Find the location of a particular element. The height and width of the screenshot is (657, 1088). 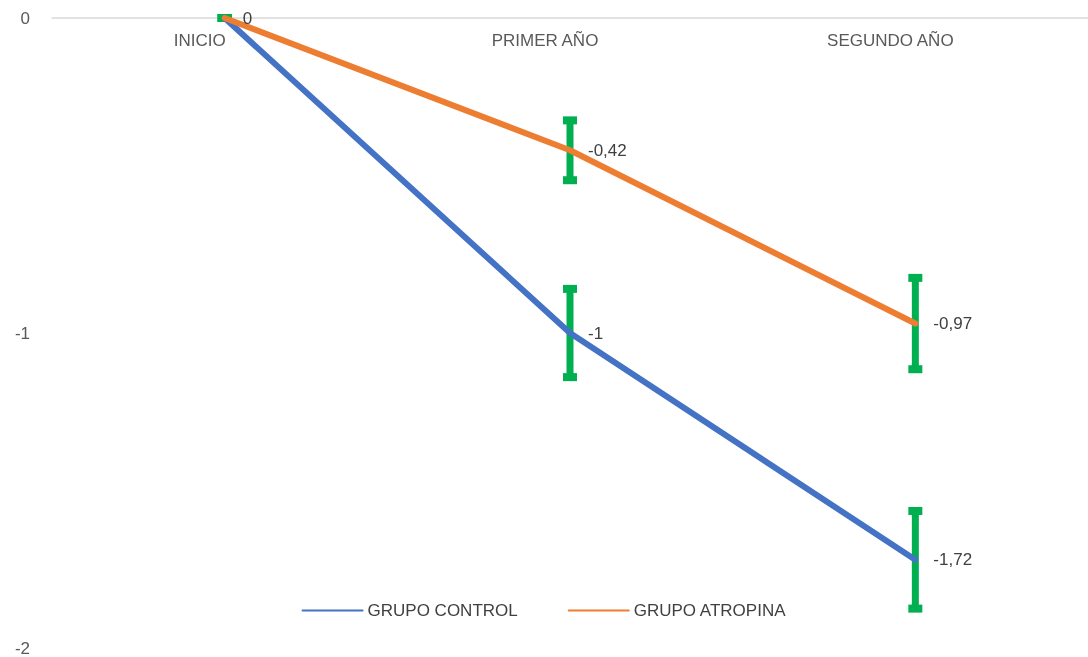

data-label: -1 is located at coordinates (596, 333).